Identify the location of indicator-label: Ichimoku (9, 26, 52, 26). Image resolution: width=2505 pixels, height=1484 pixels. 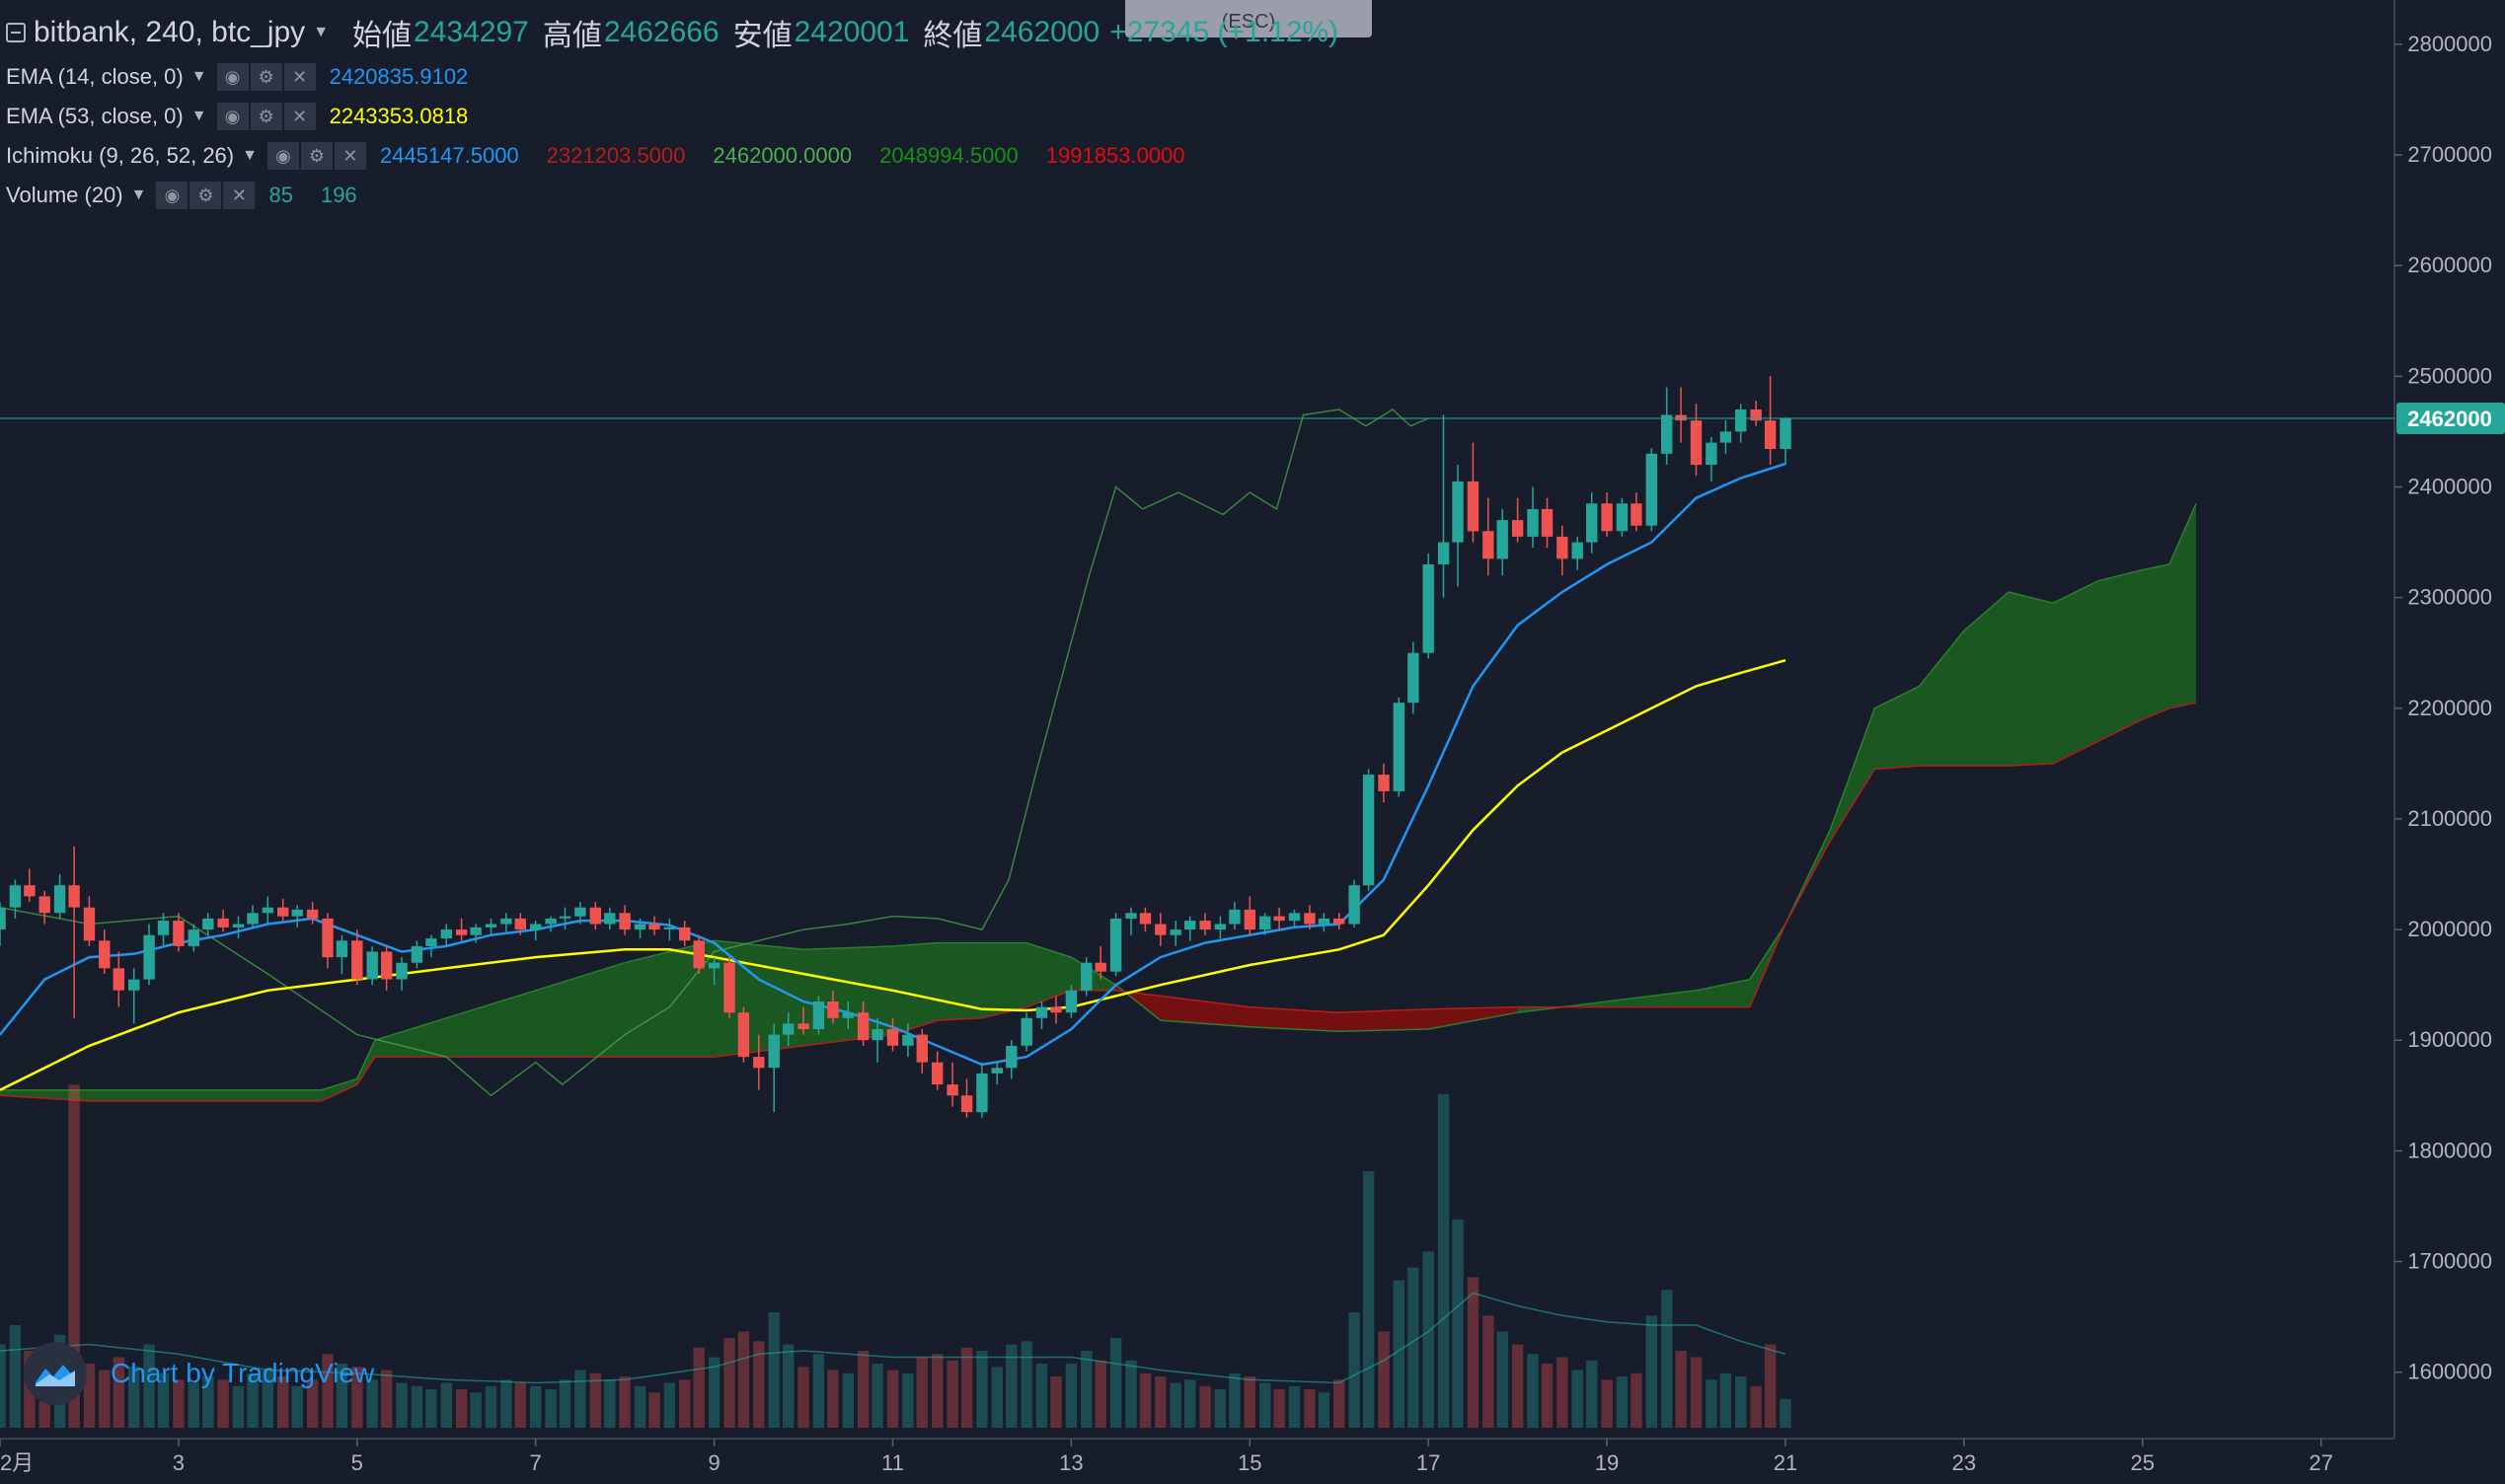
(120, 155).